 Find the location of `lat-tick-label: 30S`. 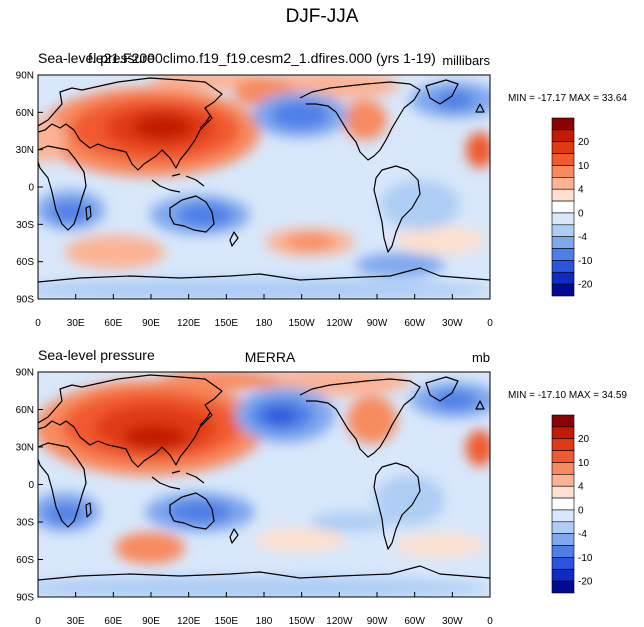

lat-tick-label: 30S is located at coordinates (25, 225).